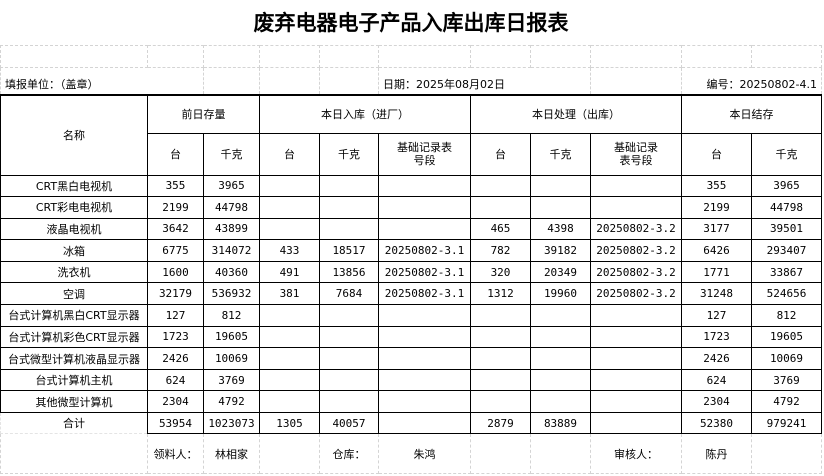 The height and width of the screenshot is (476, 824). What do you see at coordinates (399, 84) in the screenshot?
I see `date-label: 日期：` at bounding box center [399, 84].